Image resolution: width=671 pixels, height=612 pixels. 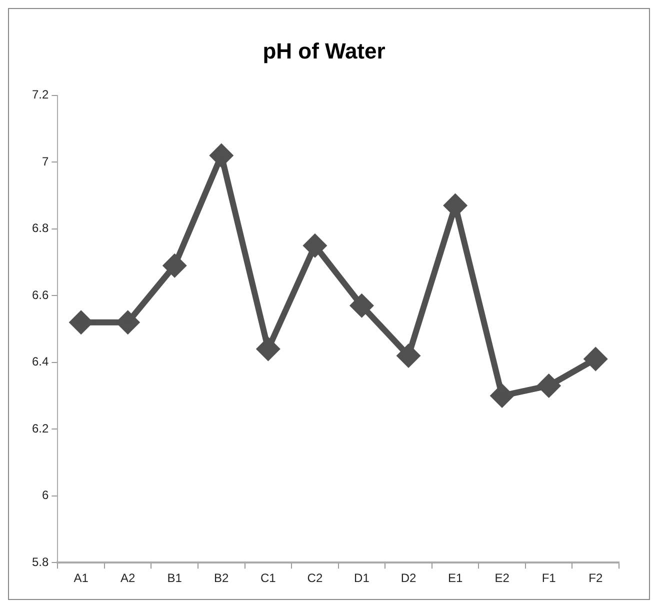 I want to click on x-tick-label: C1, so click(x=268, y=578).